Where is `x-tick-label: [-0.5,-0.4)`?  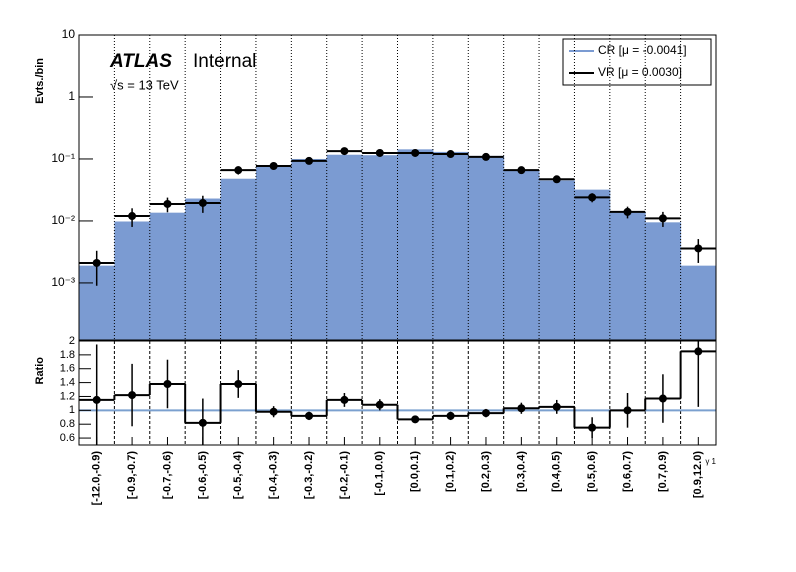
x-tick-label: [-0.5,-0.4) is located at coordinates (238, 475).